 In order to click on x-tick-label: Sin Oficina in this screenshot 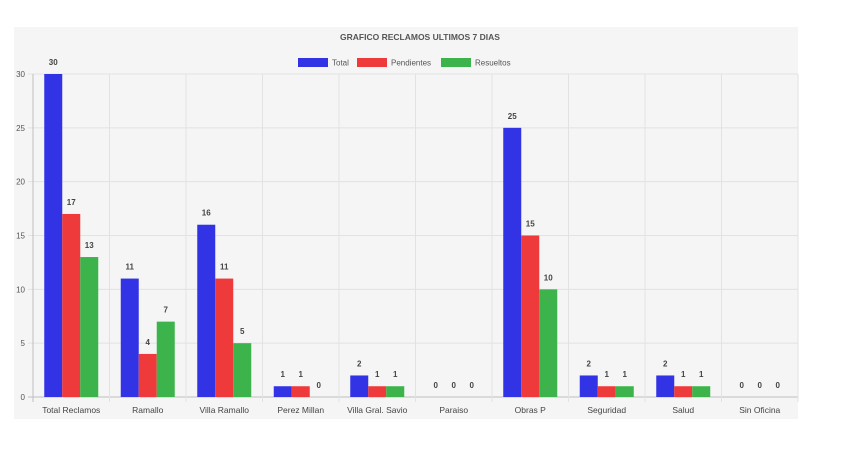, I will do `click(759, 410)`.